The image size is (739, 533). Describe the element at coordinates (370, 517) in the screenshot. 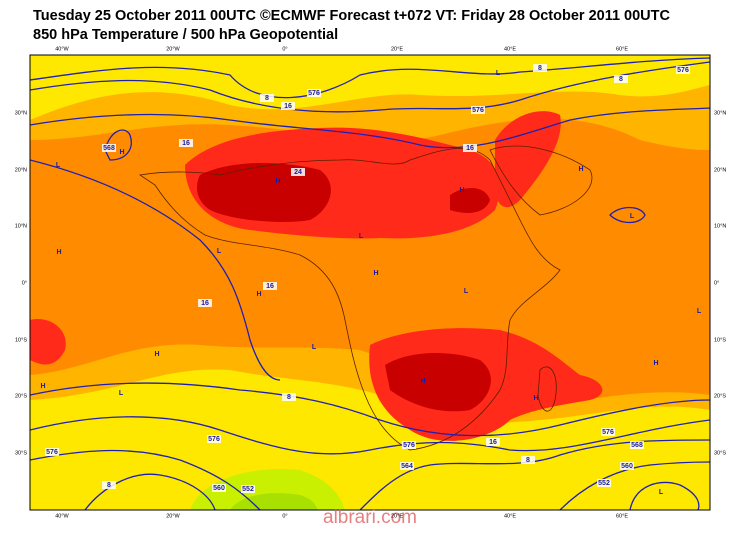

I see `watermark: albrari.com` at that location.